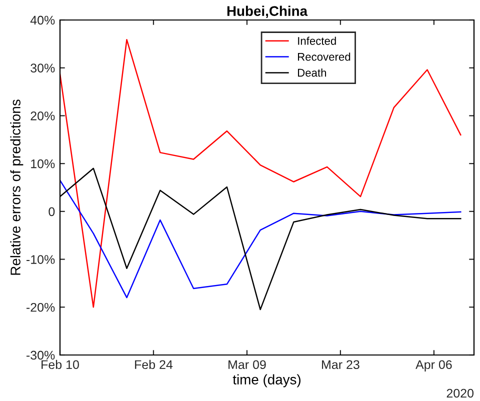 This screenshot has width=480, height=401. What do you see at coordinates (312, 72) in the screenshot?
I see `legend-label: Death` at bounding box center [312, 72].